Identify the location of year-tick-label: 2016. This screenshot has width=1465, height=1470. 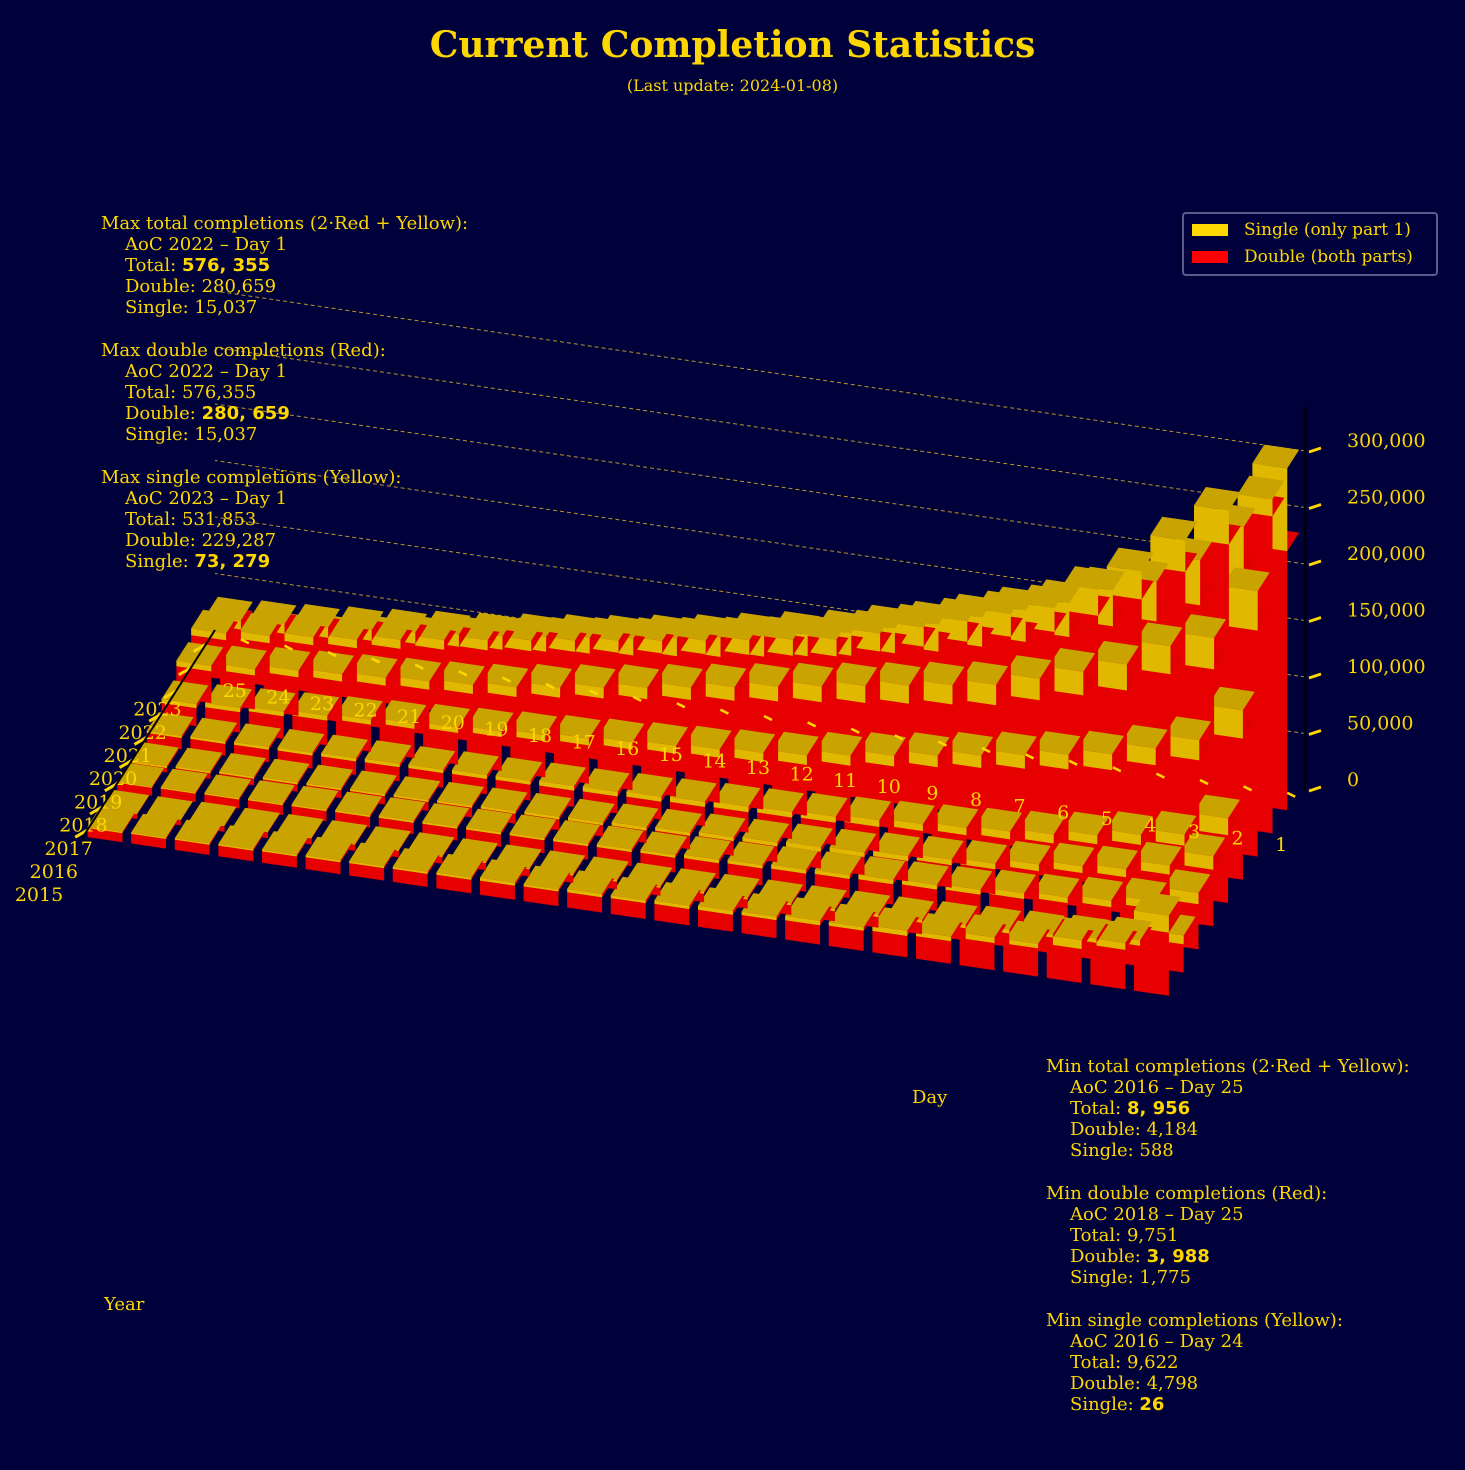
(54, 872).